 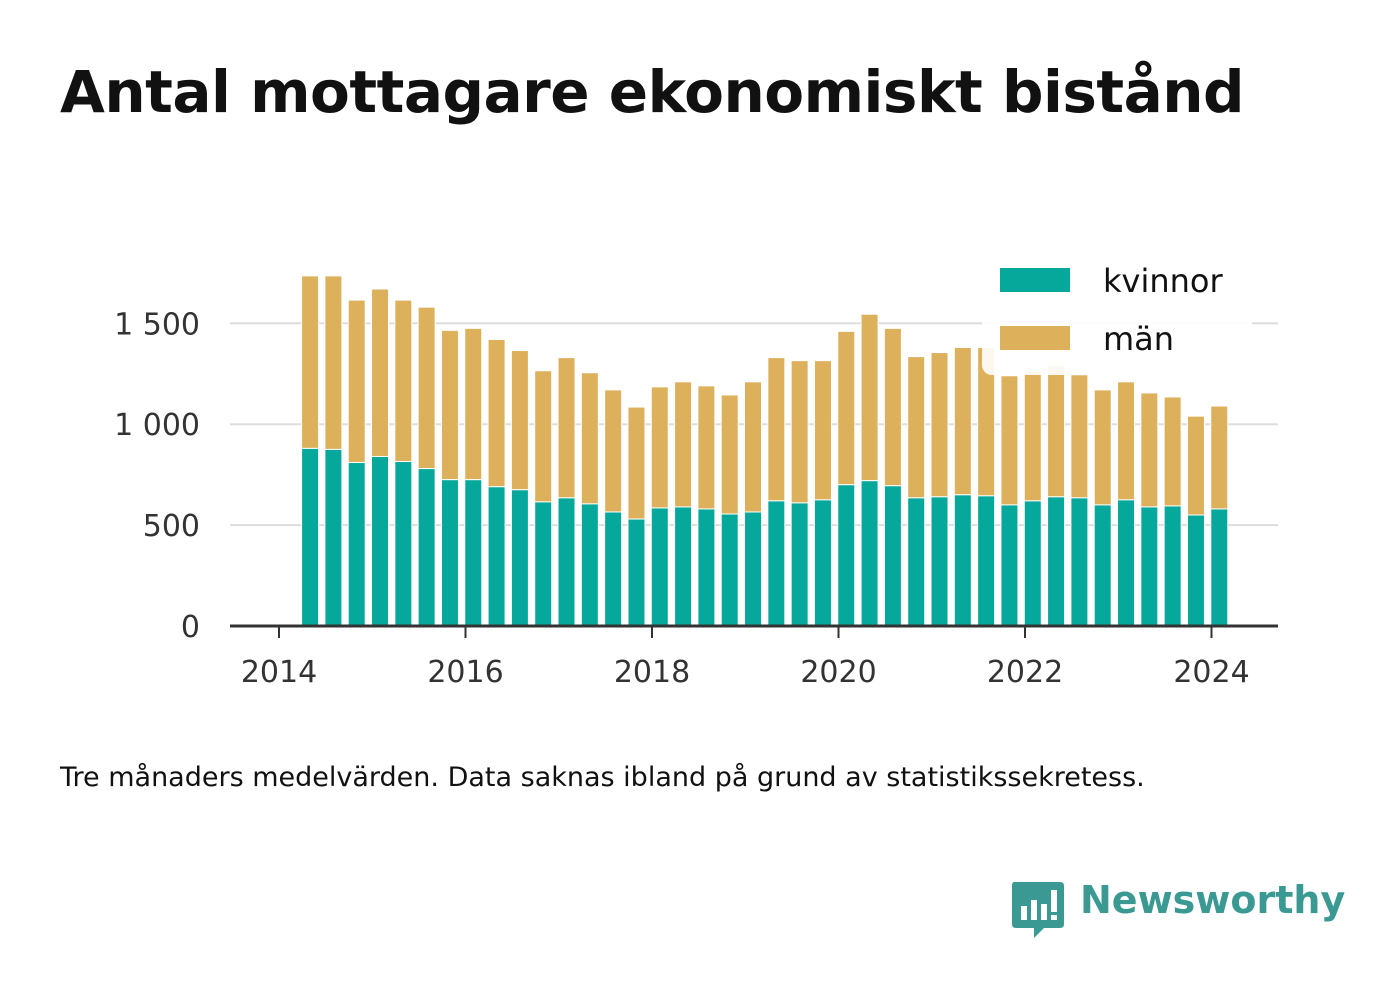 What do you see at coordinates (279, 672) in the screenshot?
I see `x-tick-label: 2014` at bounding box center [279, 672].